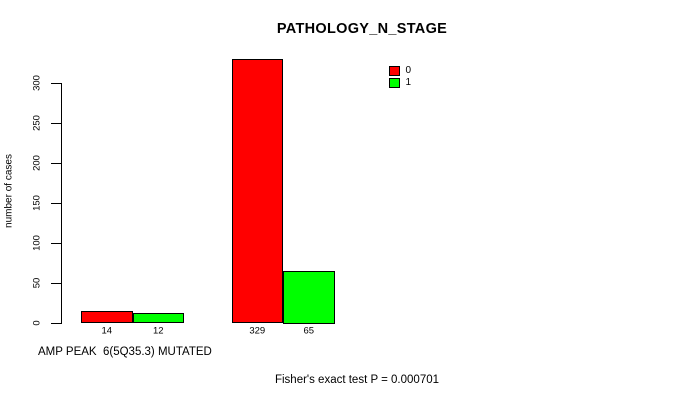 The height and width of the screenshot is (400, 690). What do you see at coordinates (37, 323) in the screenshot?
I see `y-tick-label: 0` at bounding box center [37, 323].